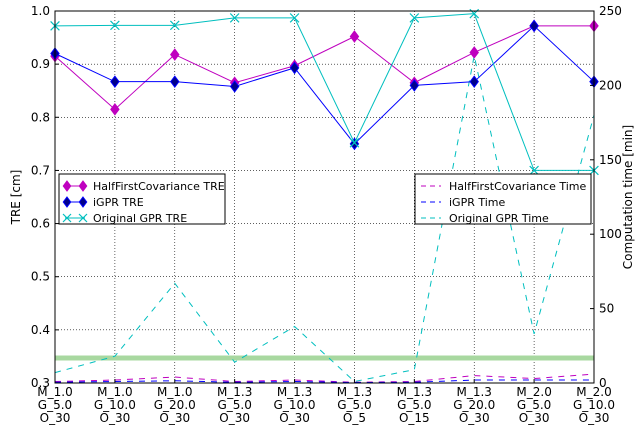 This screenshot has height=435, width=637. Describe the element at coordinates (40, 11) in the screenshot. I see `y-tick-label: 1.0` at that location.